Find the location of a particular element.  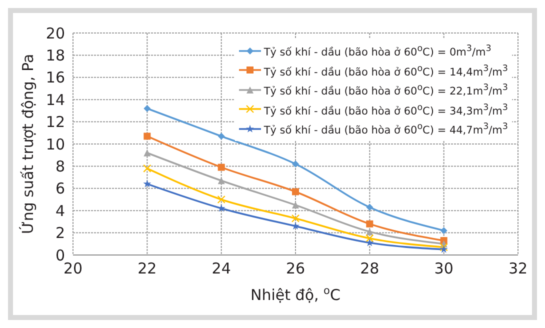

y-tick-label: 16 is located at coordinates (55, 77).